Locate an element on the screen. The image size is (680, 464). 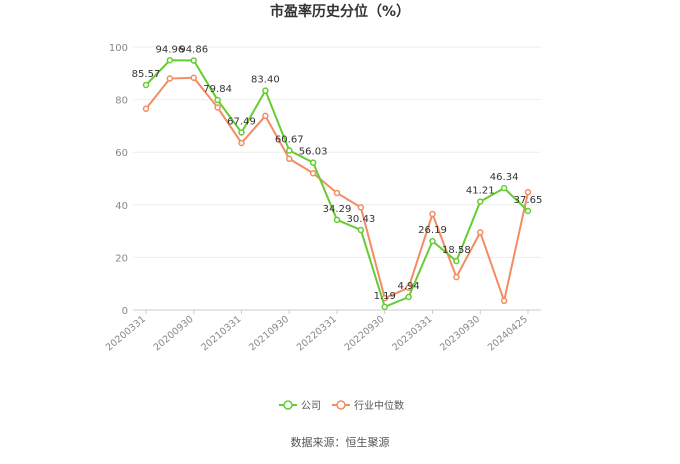
x-tick-label: 20220930 is located at coordinates (365, 334).